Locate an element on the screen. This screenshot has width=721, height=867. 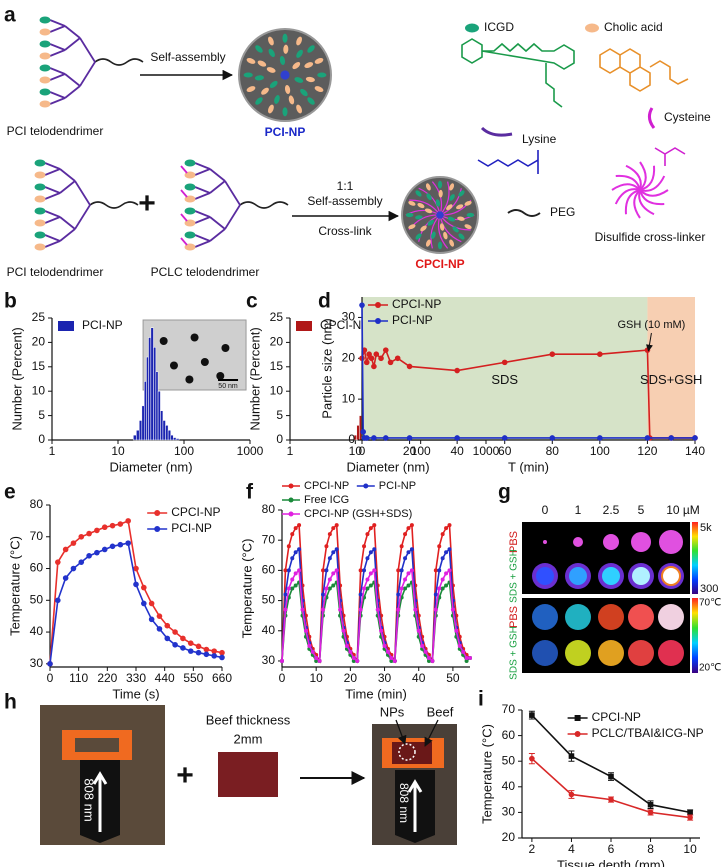
x-tick-label: 660 is located at coordinates (222, 678).